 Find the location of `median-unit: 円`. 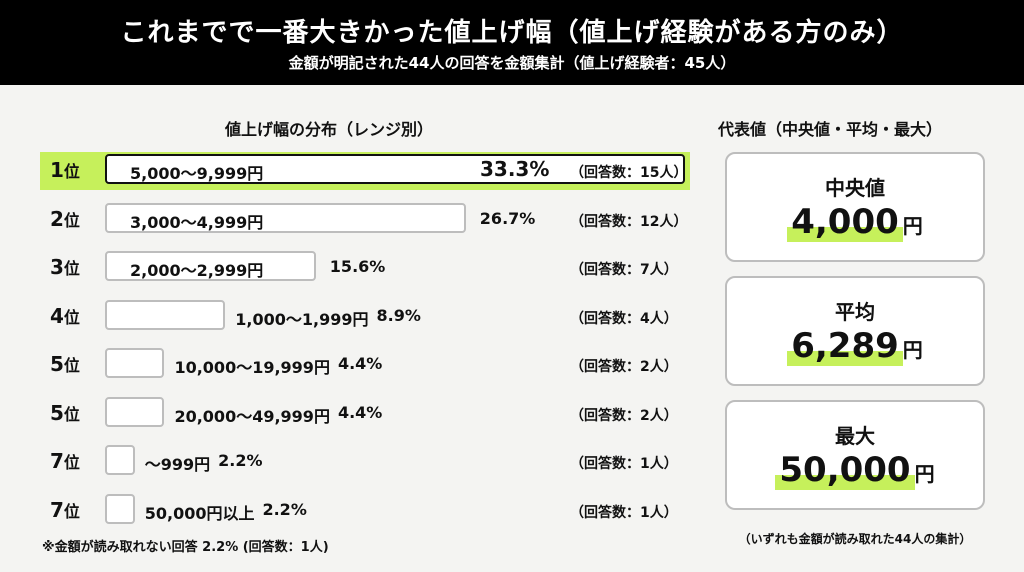

median-unit: 円 is located at coordinates (912, 226).